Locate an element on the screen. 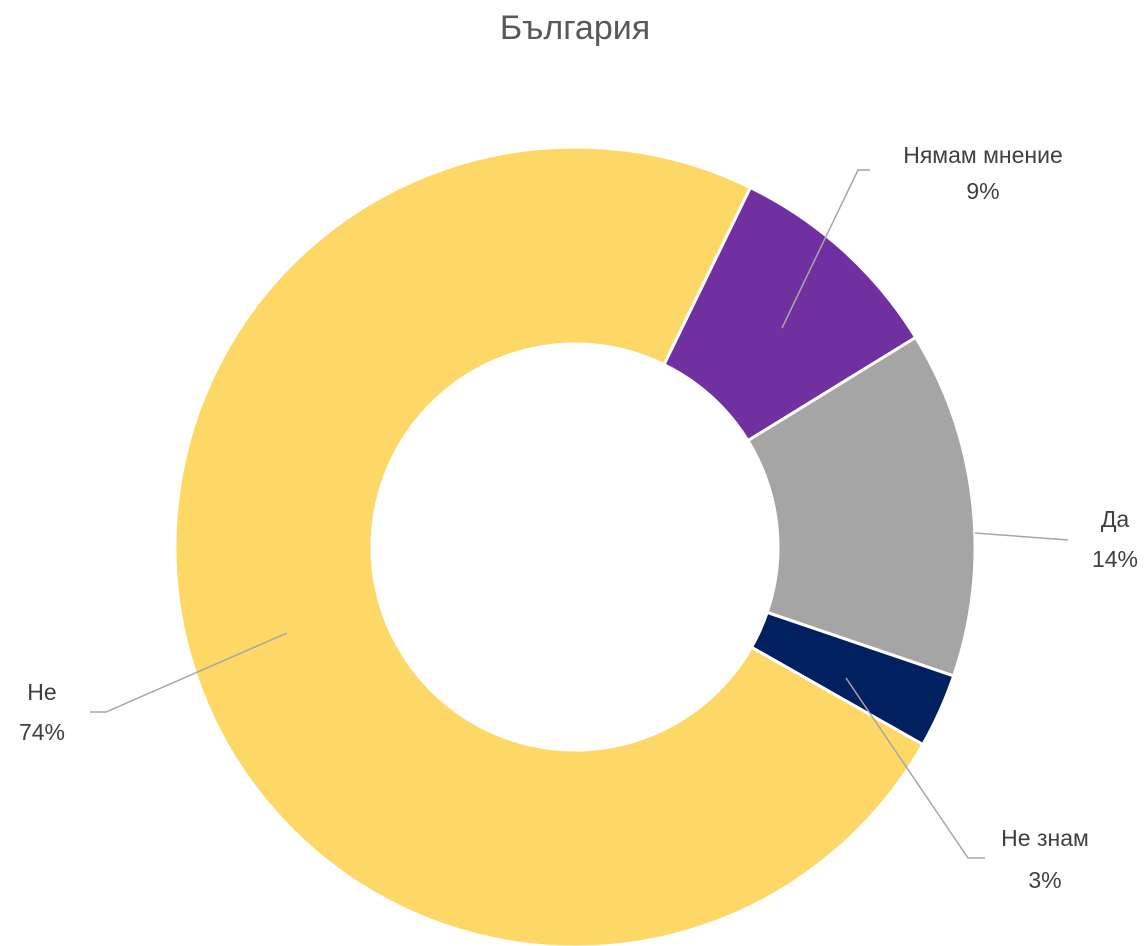 Image resolution: width=1148 pixels, height=946 pixels. category-label: Не знам is located at coordinates (1045, 838).